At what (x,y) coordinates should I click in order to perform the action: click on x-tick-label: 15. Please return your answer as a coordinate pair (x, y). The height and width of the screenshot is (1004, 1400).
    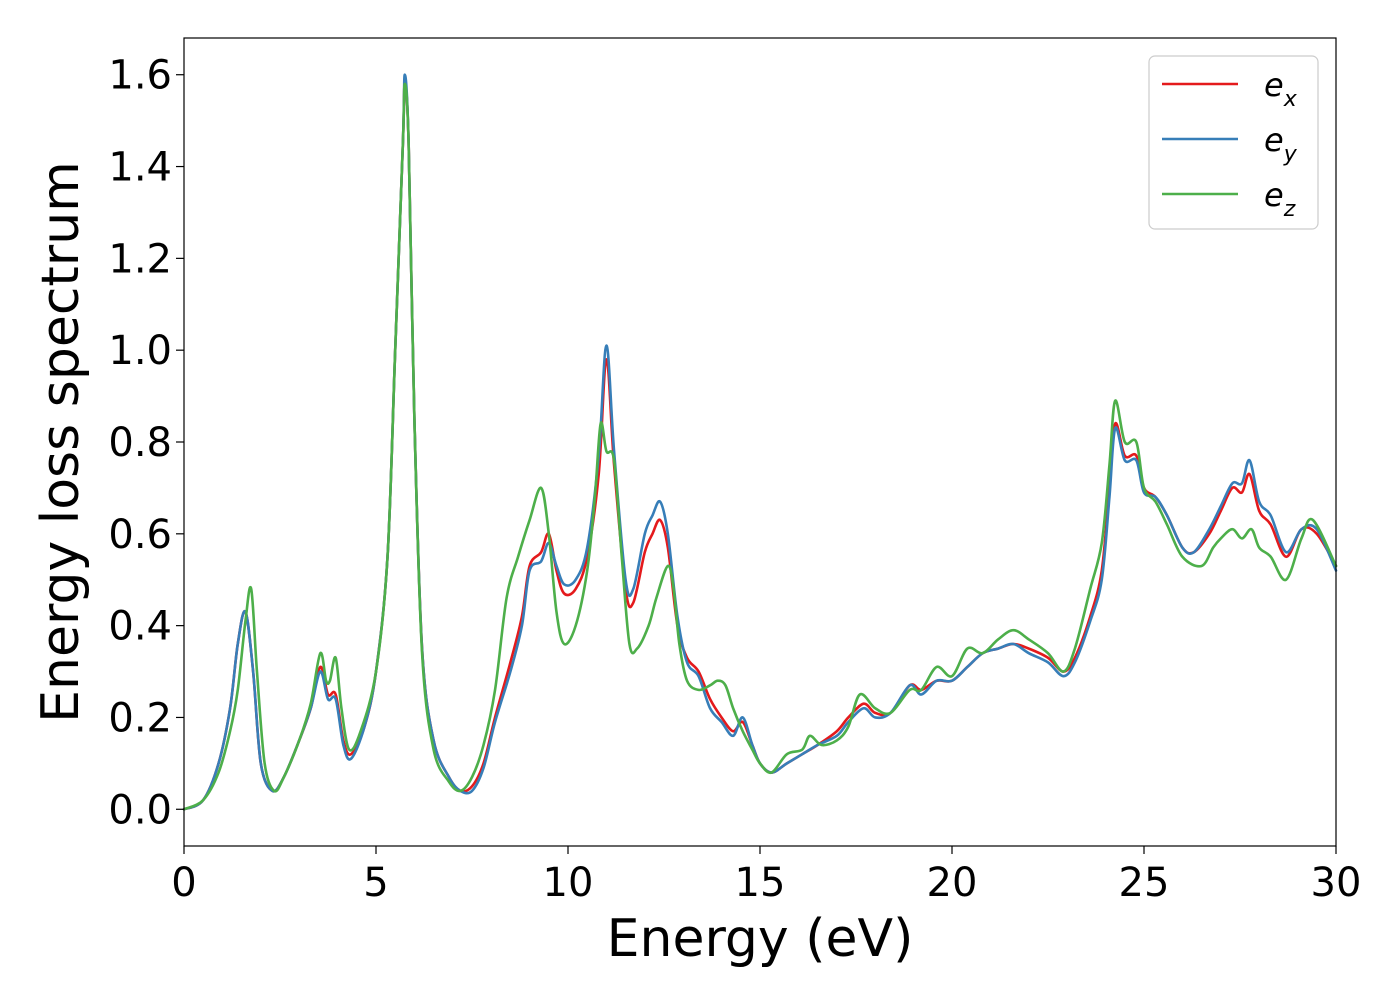
    Looking at the image, I should click on (760, 883).